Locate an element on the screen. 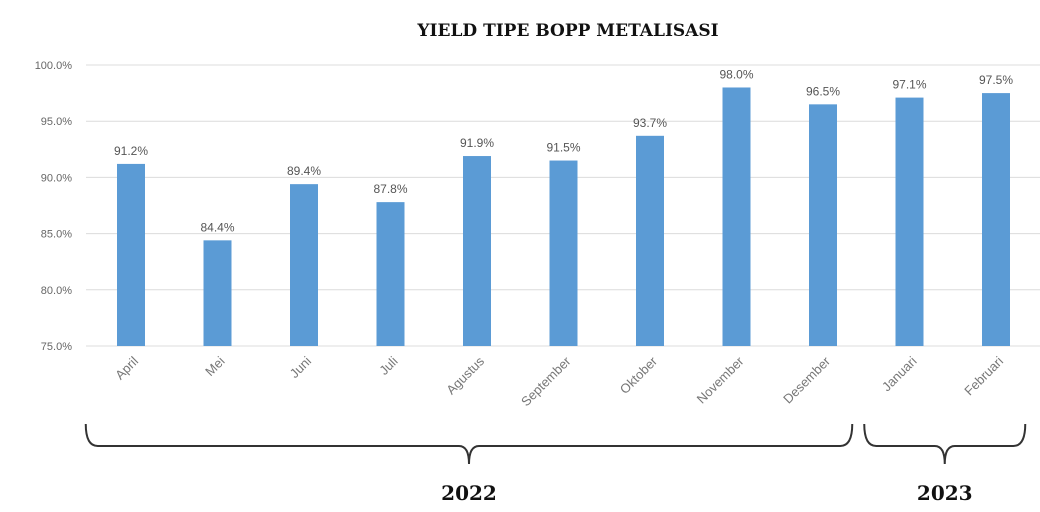  data-label: 91.5% is located at coordinates (563, 148).